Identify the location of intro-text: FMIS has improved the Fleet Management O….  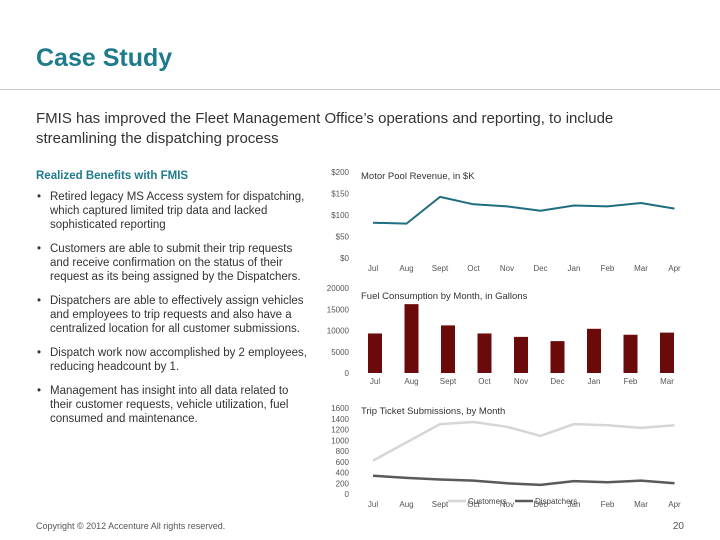
(325, 128).